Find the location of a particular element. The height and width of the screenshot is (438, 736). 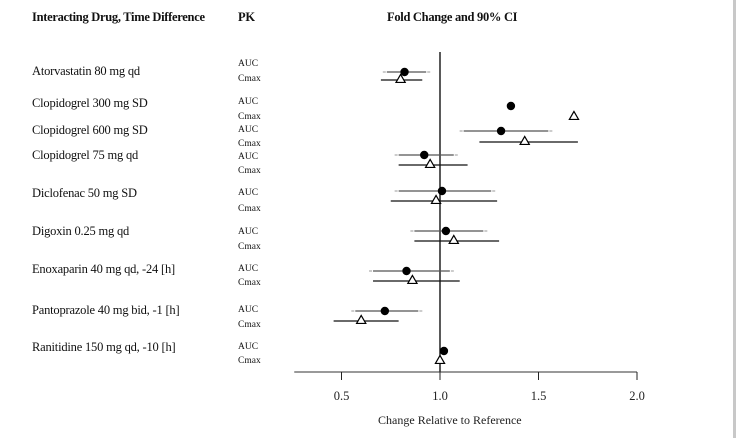

drug-label: Clopidogrel 600 mg SD is located at coordinates (90, 130).